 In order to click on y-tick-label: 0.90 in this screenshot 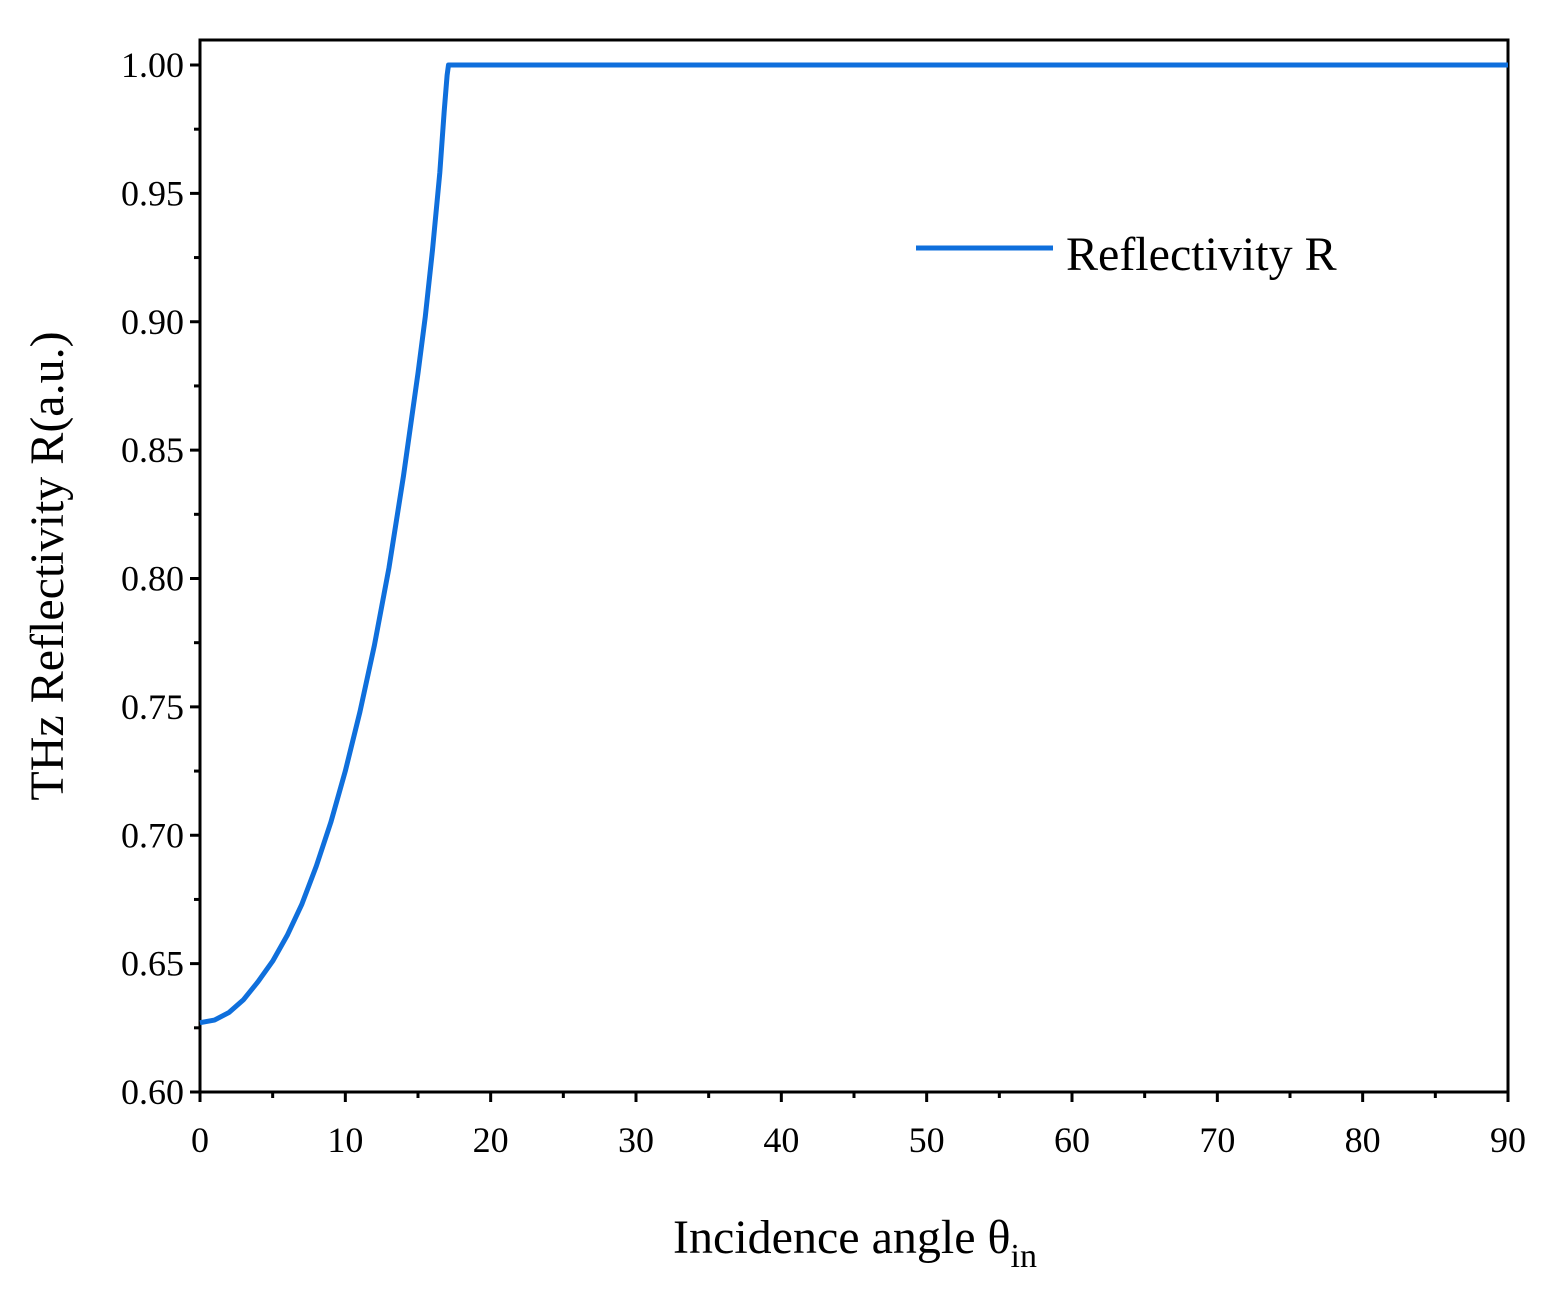, I will do `click(152, 322)`.